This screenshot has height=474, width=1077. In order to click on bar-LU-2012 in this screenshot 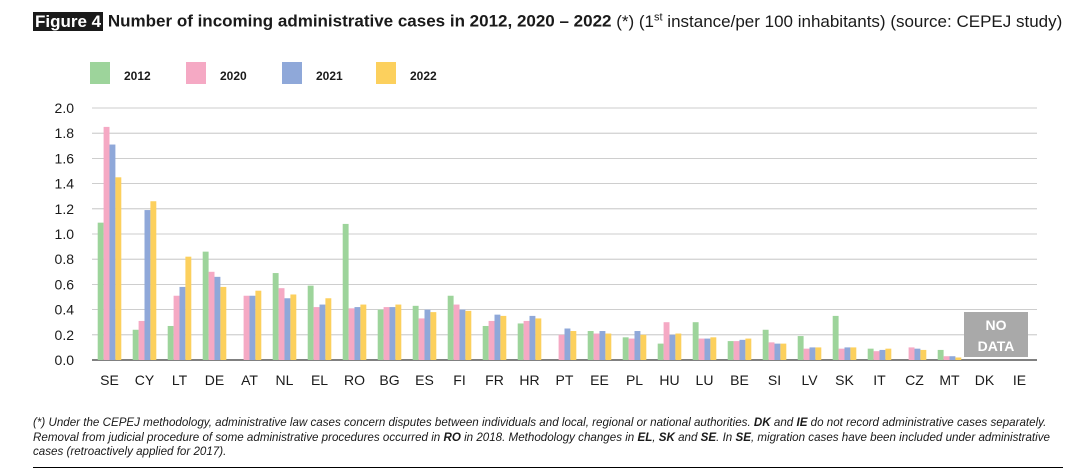, I will do `click(695, 341)`.